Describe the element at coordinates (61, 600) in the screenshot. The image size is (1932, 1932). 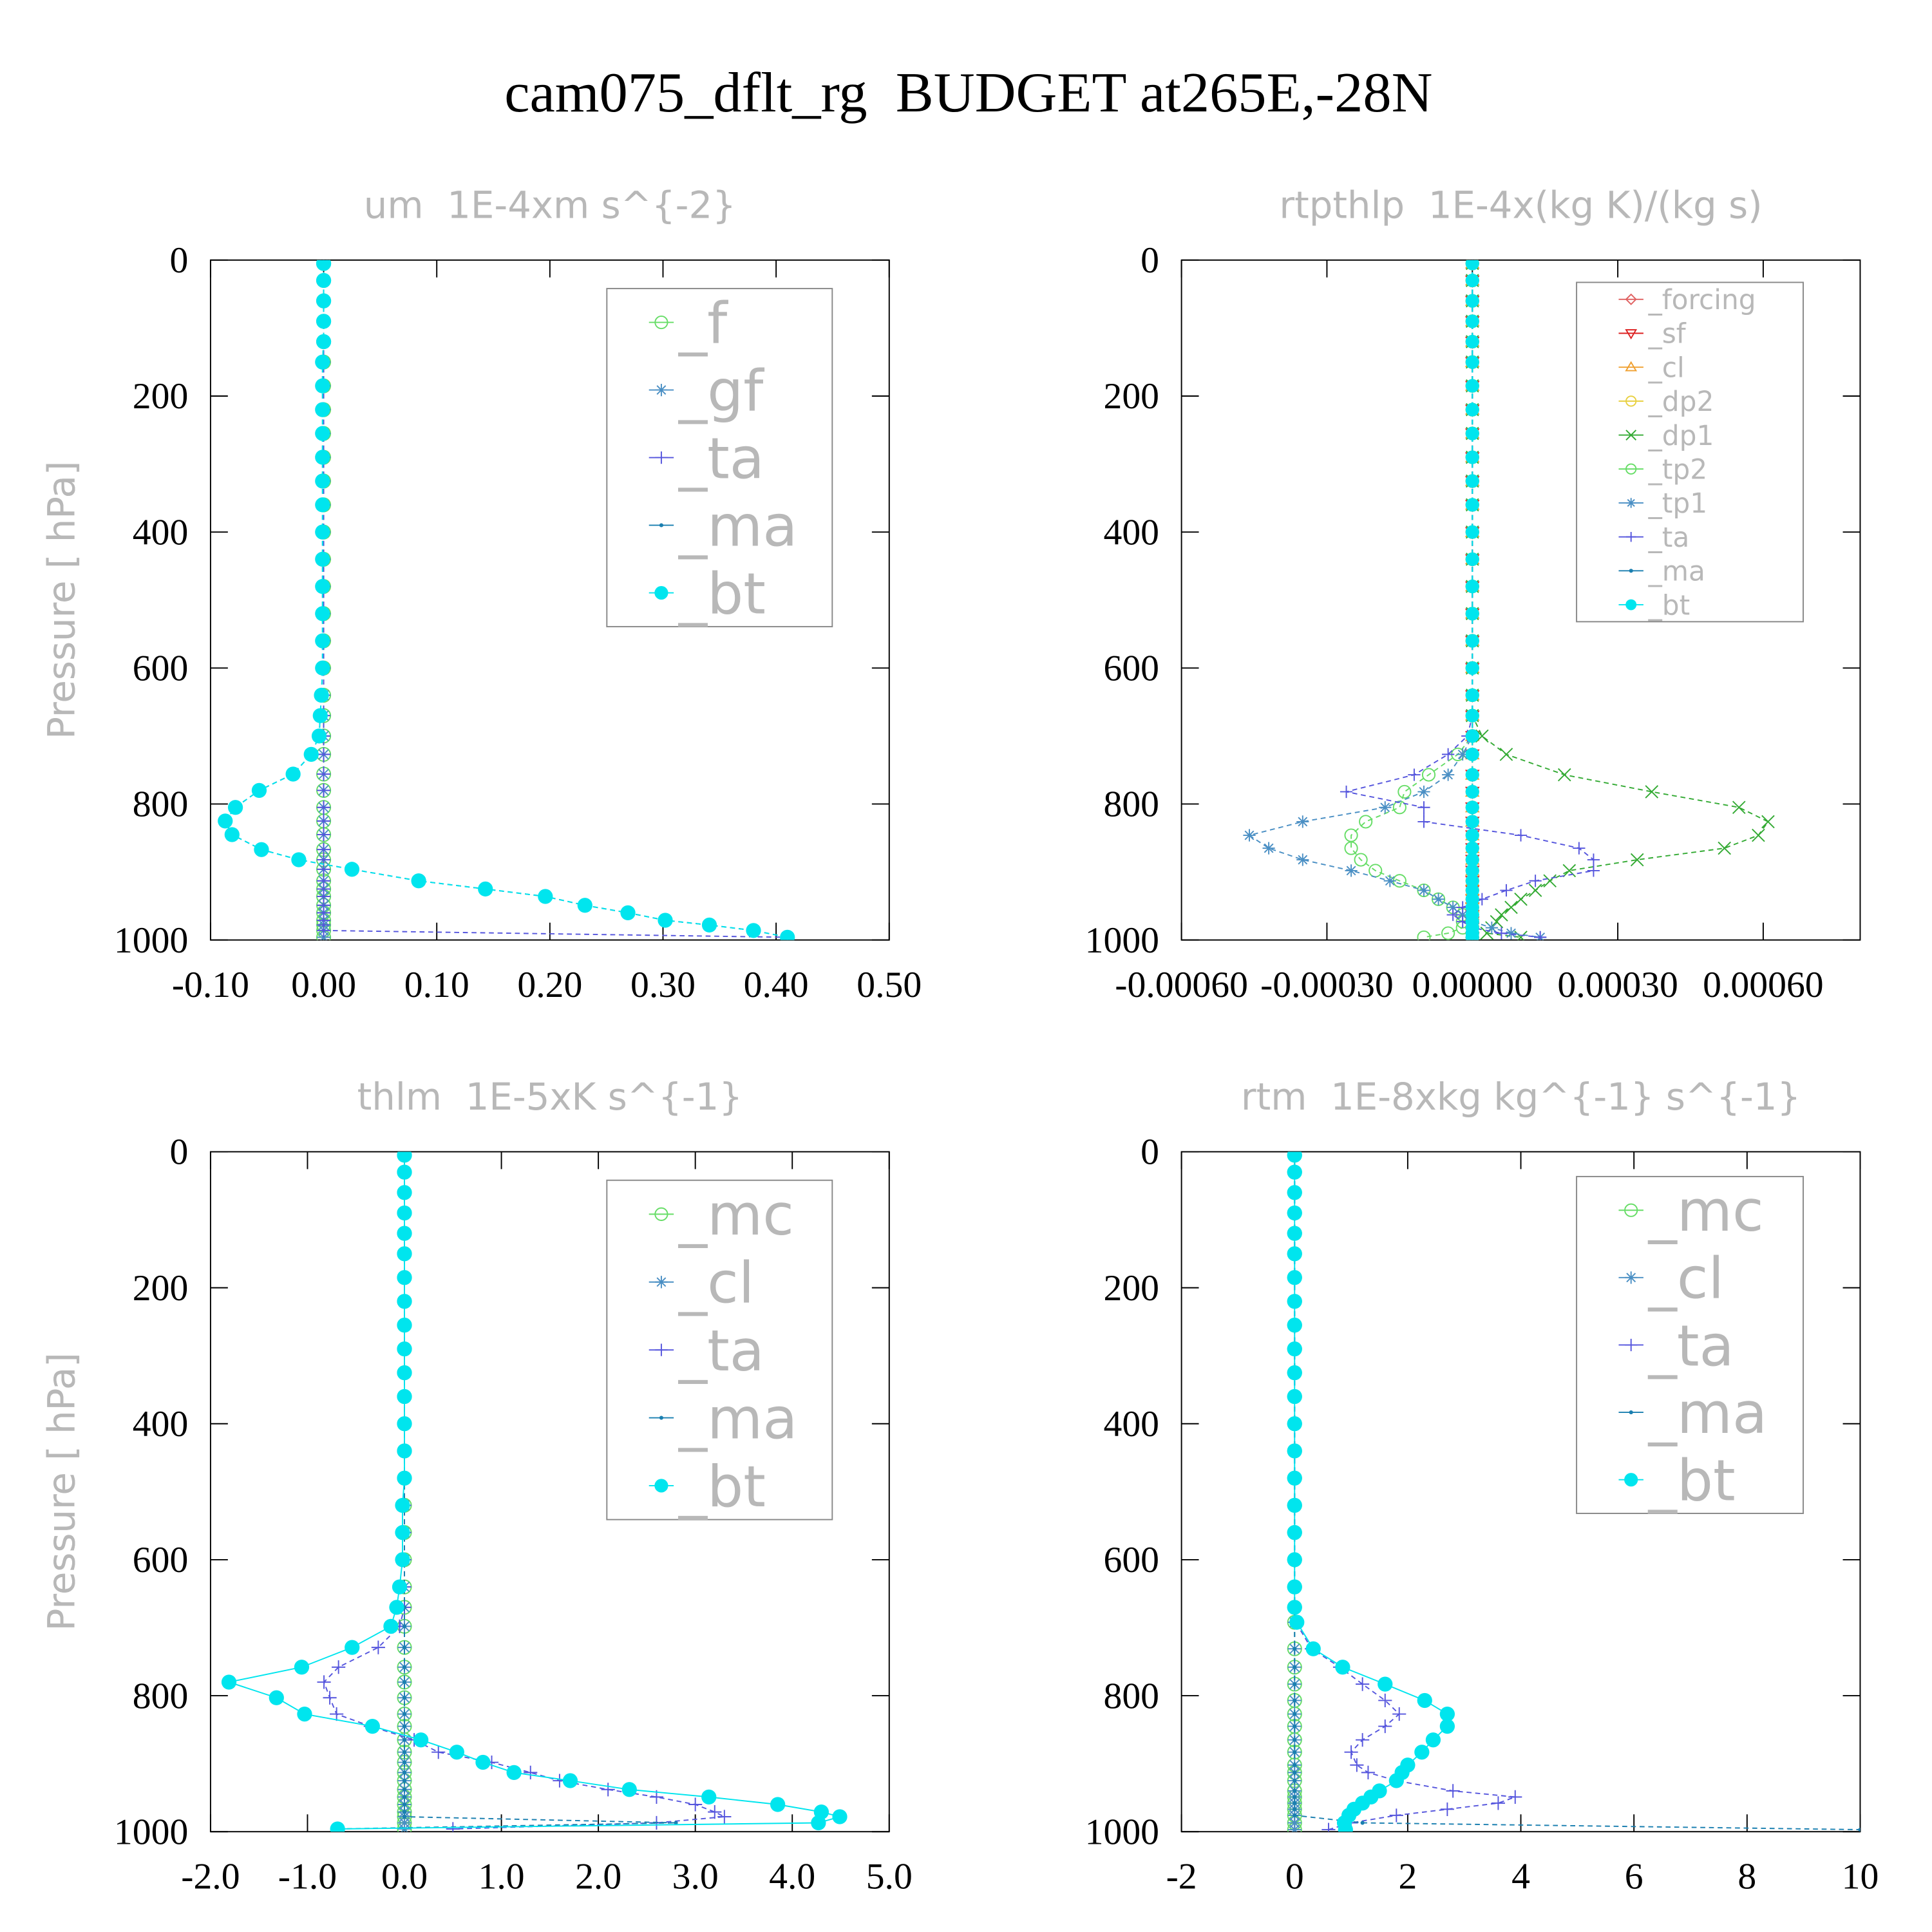
I see `y-axis-label: Pressure [ hPa]` at that location.